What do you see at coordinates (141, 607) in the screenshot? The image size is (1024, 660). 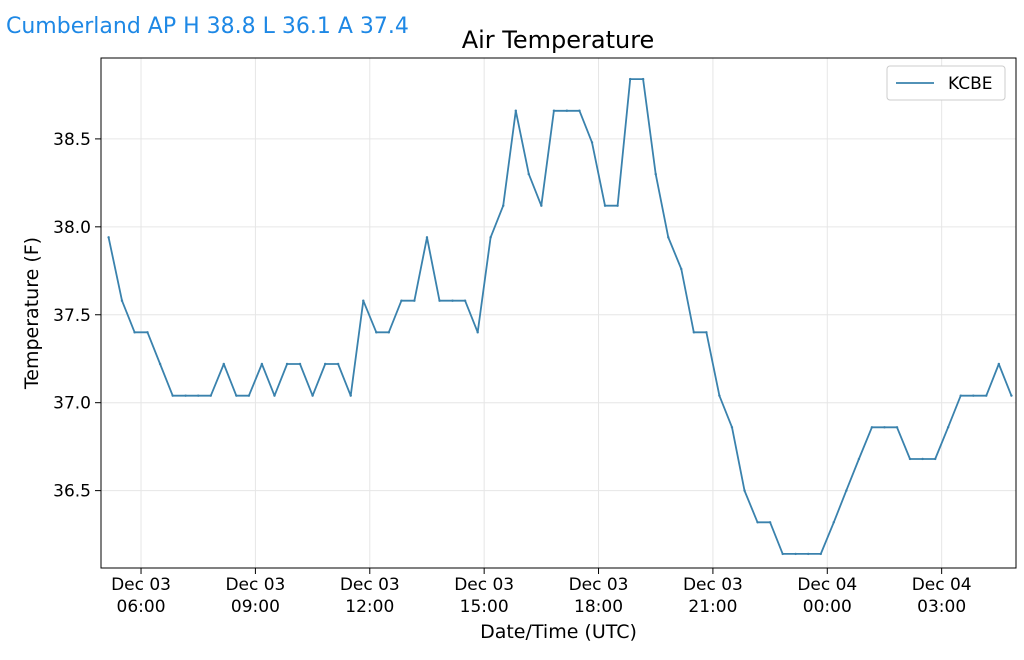 I see `x-tick-label-time: 06:00` at bounding box center [141, 607].